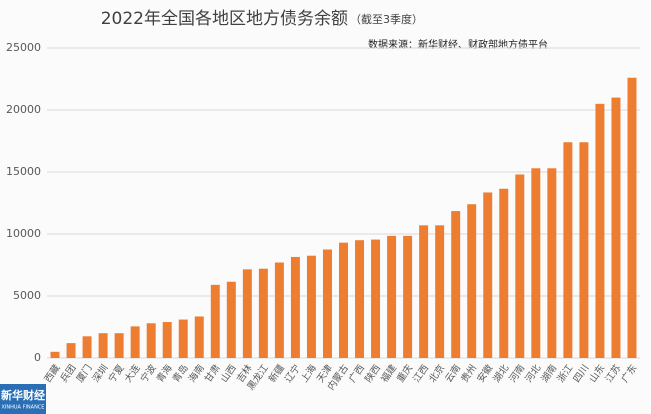 This screenshot has height=414, width=651. I want to click on x-tick-label: 新疆, so click(276, 373).